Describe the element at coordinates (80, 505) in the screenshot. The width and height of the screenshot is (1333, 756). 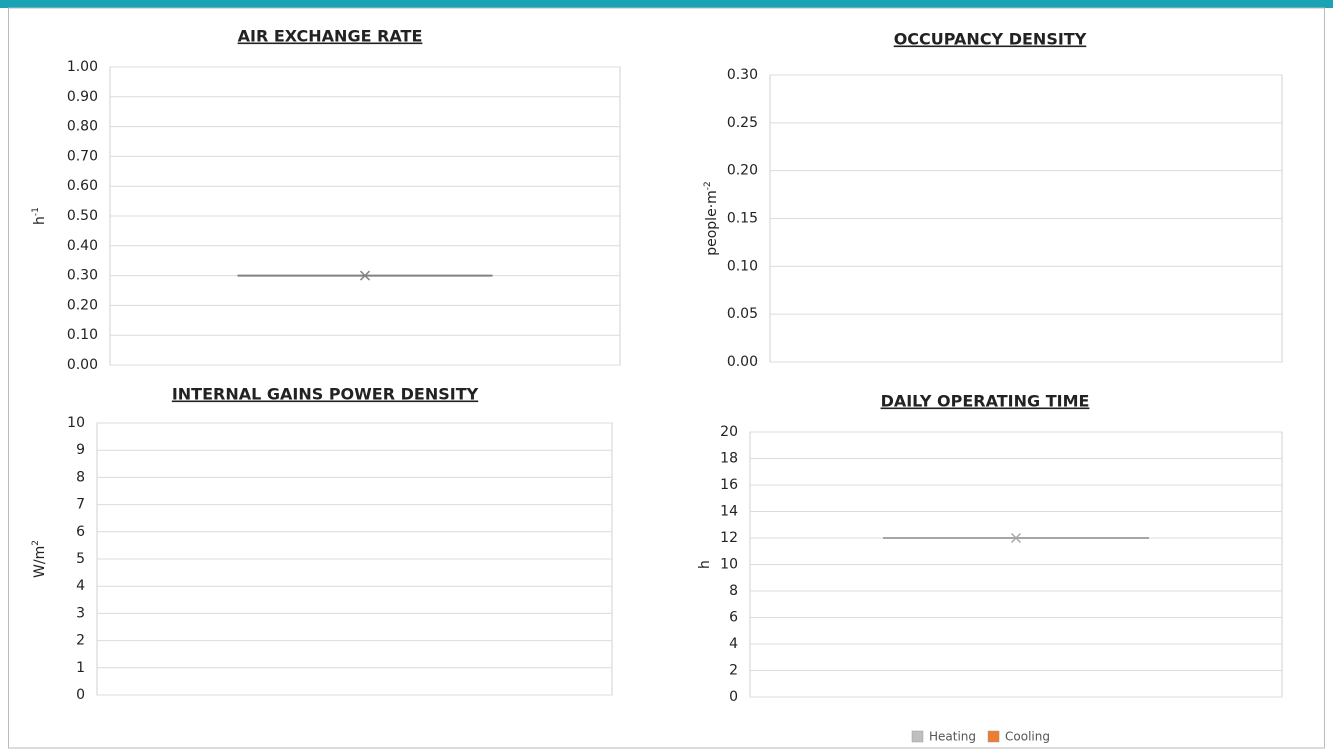
I see `y-tick-label: 7` at that location.